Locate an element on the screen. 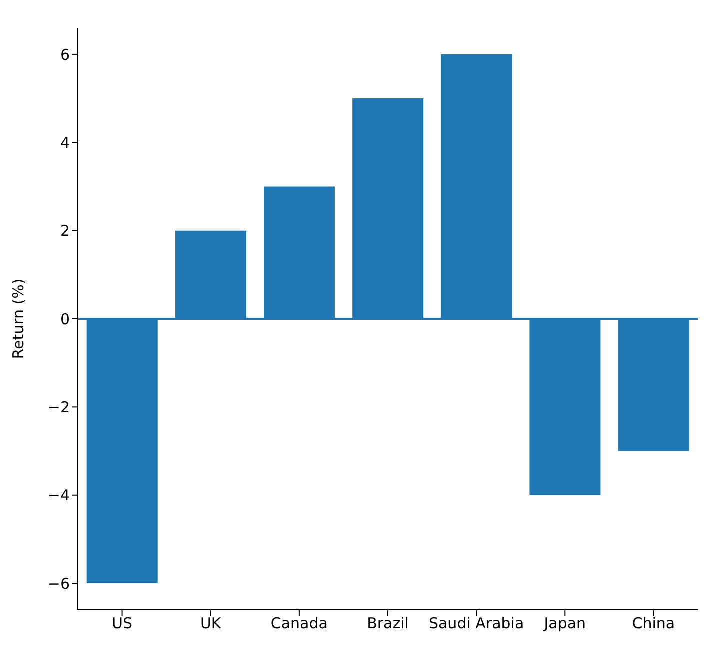 Image resolution: width=712 pixels, height=664 pixels. x-tick-label: US is located at coordinates (122, 623).